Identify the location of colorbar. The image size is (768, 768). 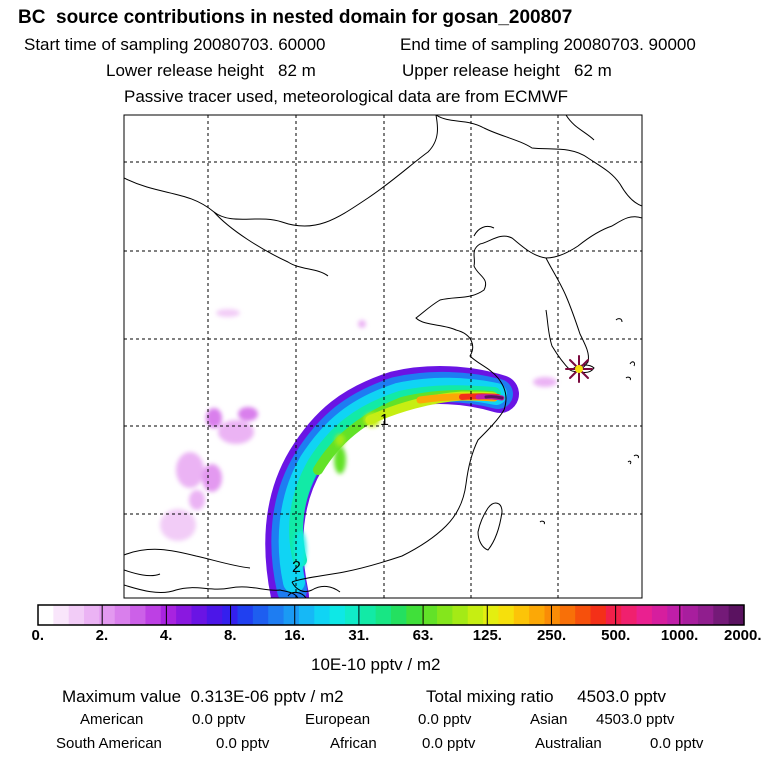
(391, 615).